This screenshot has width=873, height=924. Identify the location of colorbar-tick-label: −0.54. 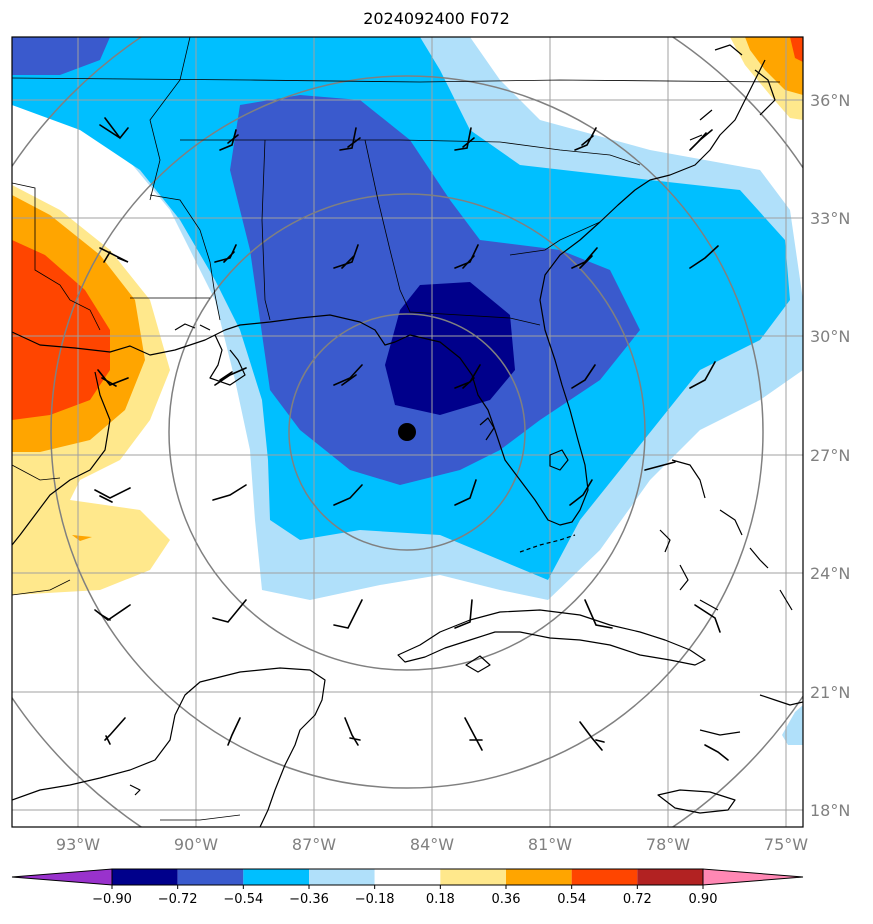
(243, 899).